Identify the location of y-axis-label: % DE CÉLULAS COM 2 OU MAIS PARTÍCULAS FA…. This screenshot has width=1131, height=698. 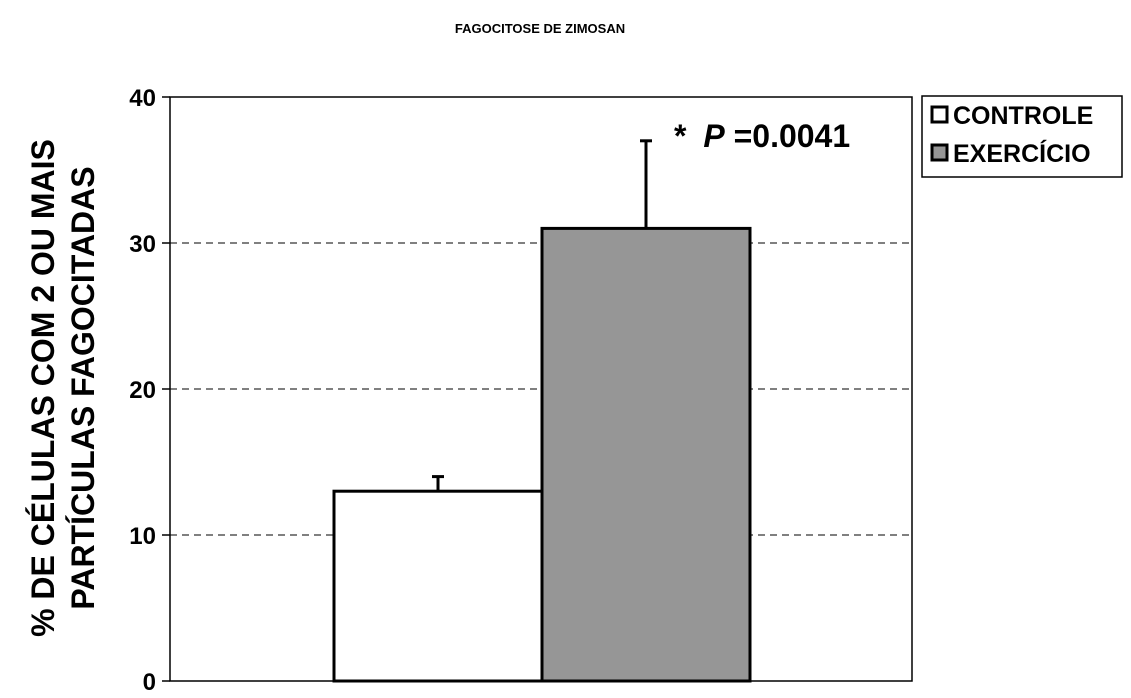
(63, 388).